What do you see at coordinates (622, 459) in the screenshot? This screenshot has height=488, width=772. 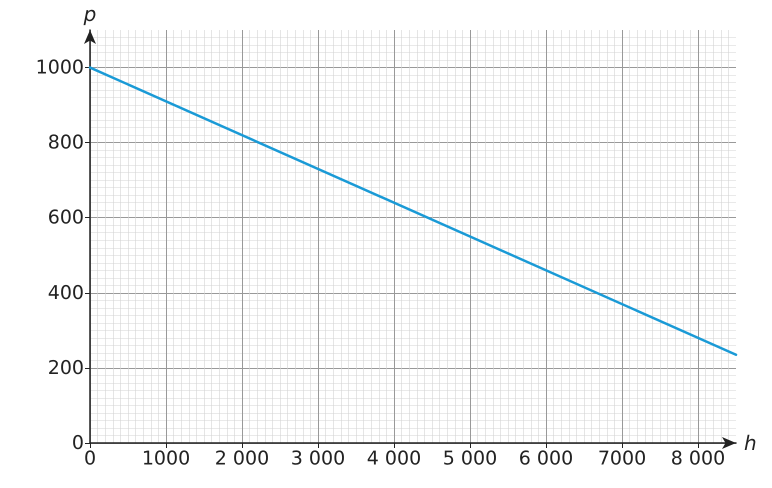 I see `x-tick-label: 7000` at bounding box center [622, 459].